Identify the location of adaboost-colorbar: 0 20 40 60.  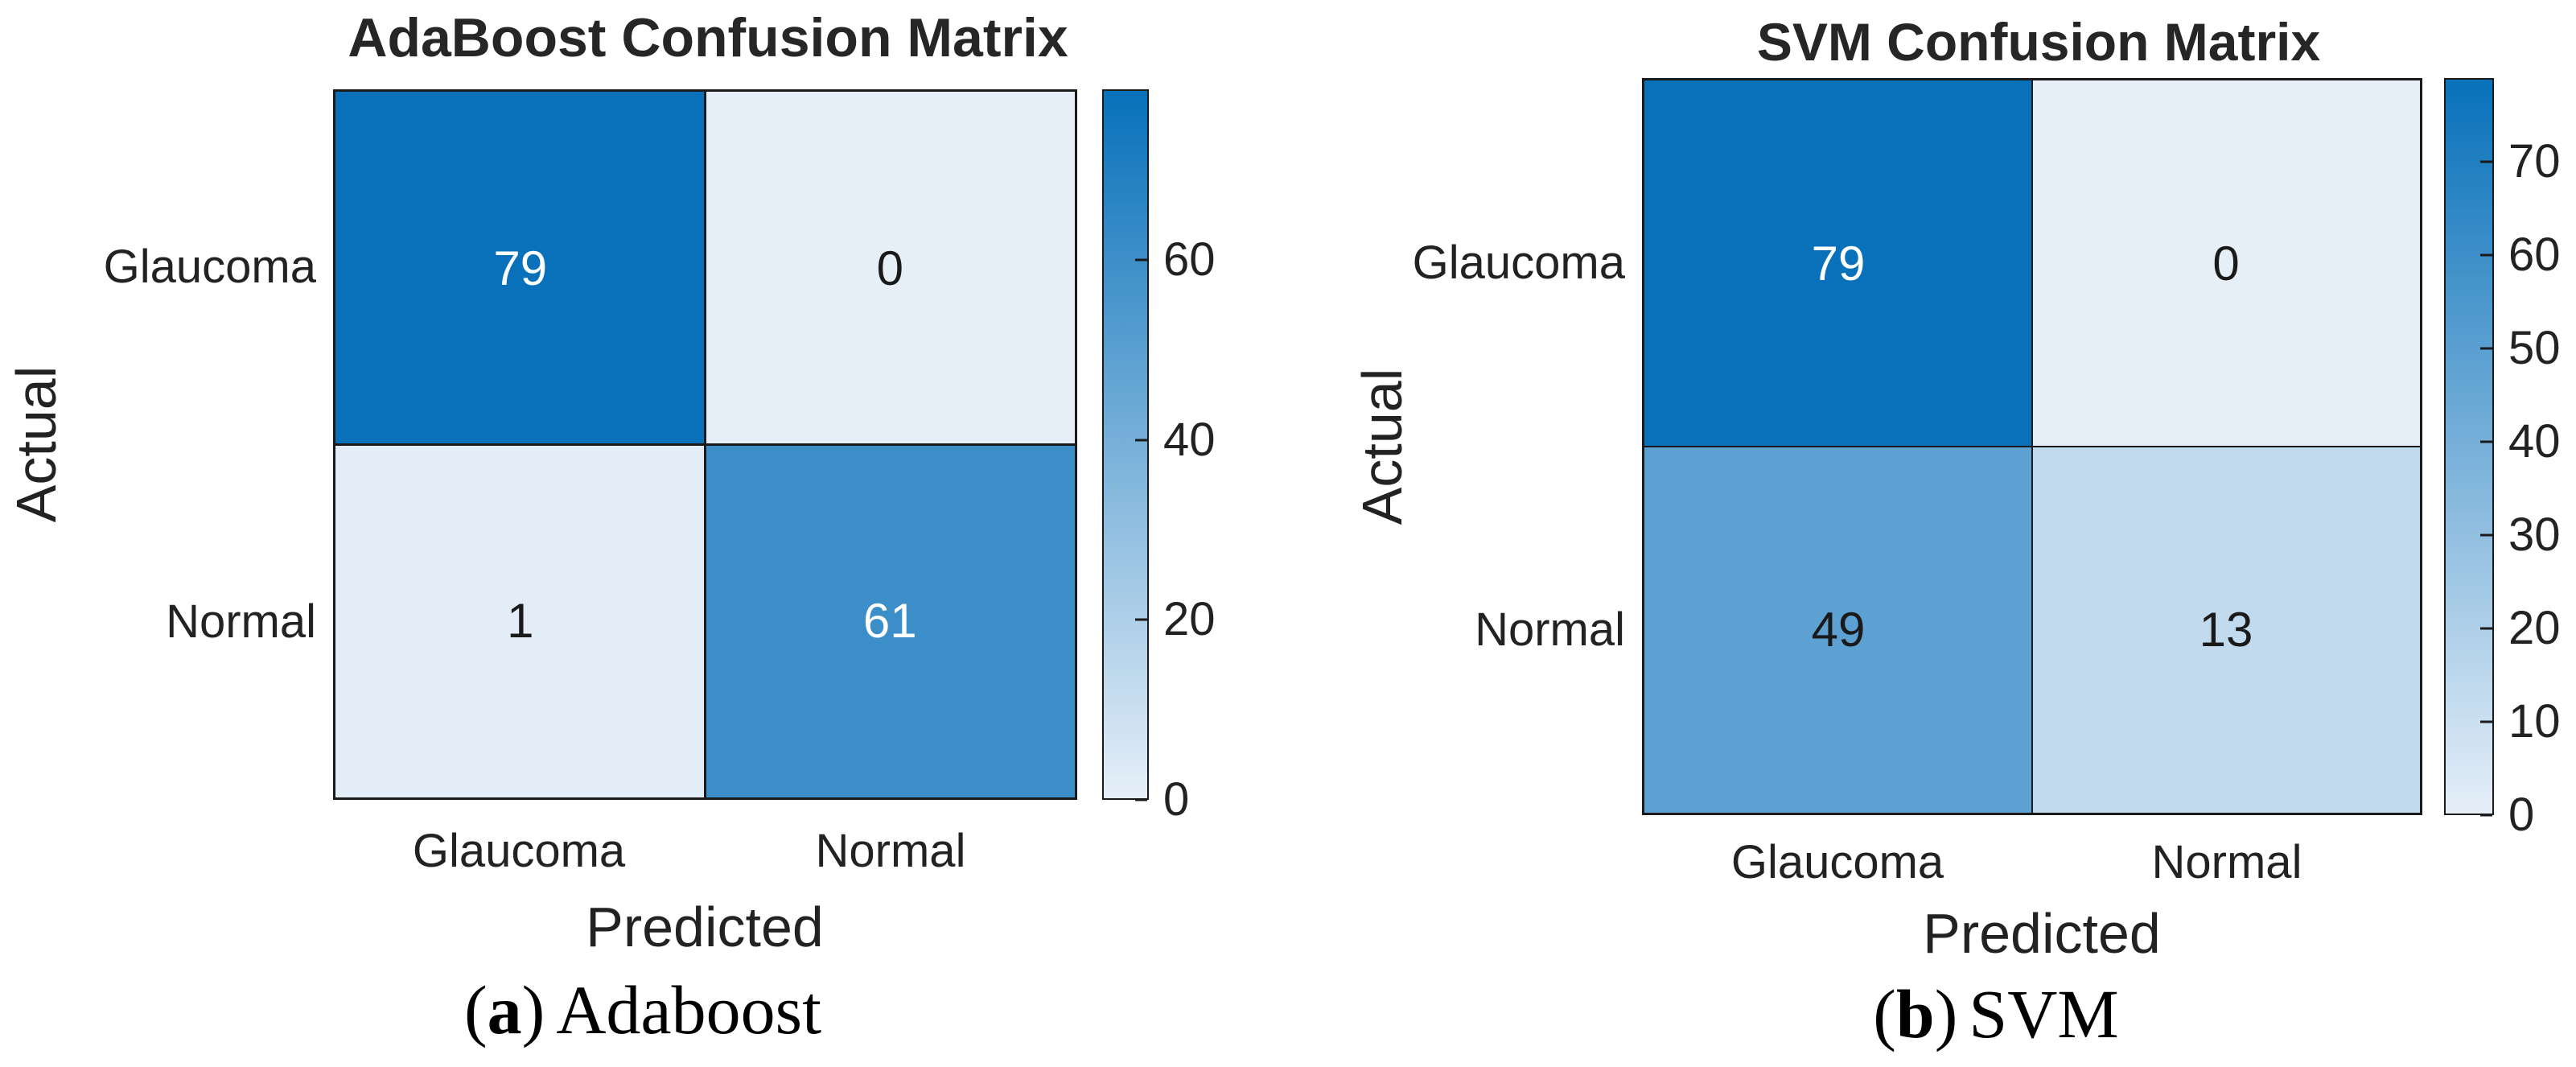
(1159, 456).